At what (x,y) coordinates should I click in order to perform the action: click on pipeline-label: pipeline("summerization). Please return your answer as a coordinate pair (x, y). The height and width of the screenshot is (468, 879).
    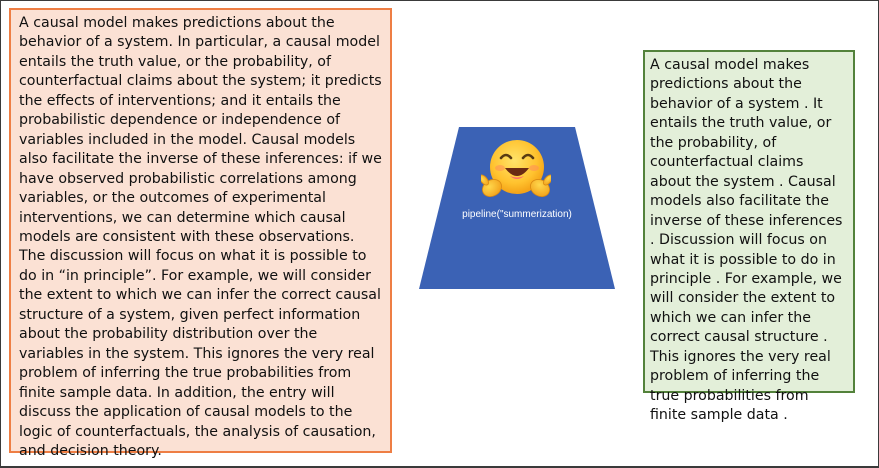
    Looking at the image, I should click on (517, 214).